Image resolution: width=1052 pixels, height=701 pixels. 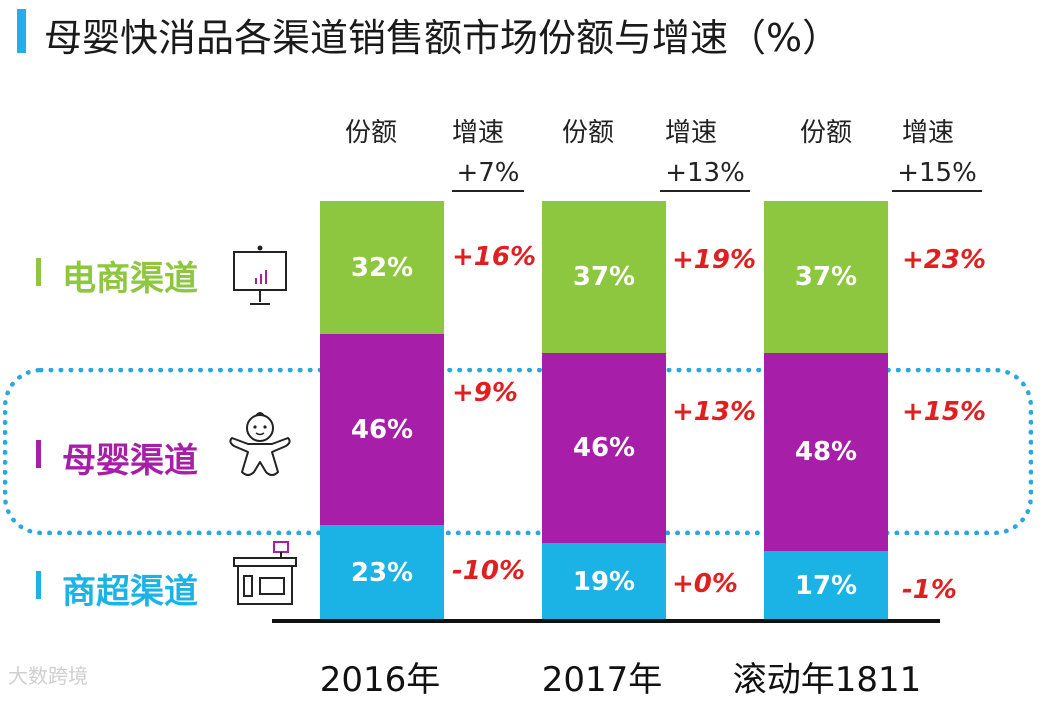 I want to click on growth-header-1: 增速, so click(x=478, y=133).